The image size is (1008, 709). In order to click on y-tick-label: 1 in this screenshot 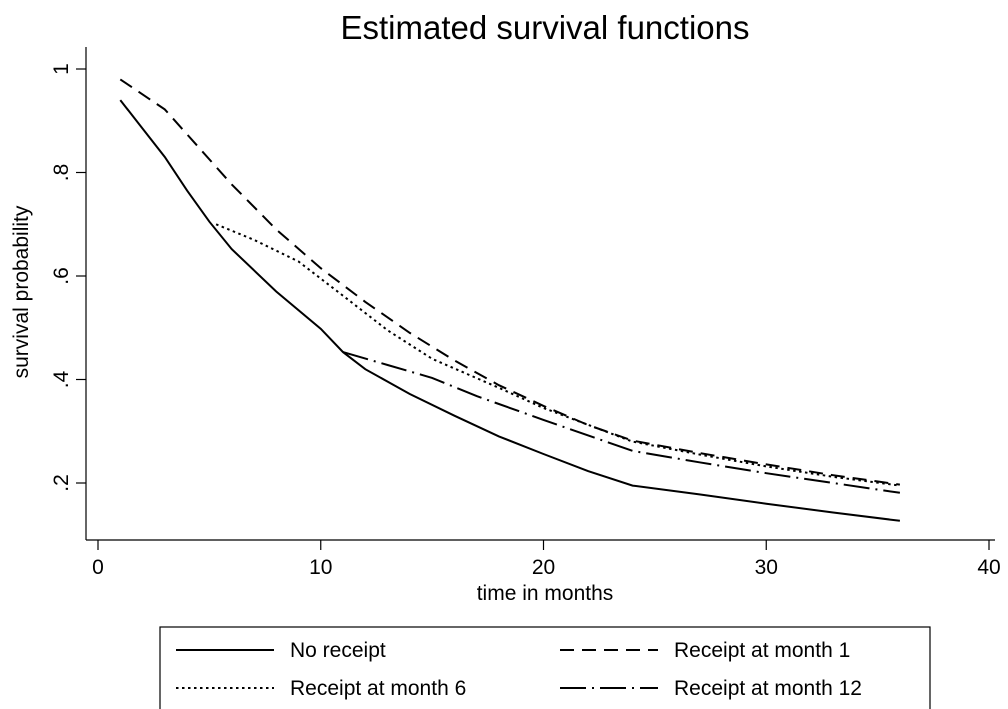, I will do `click(61, 69)`.